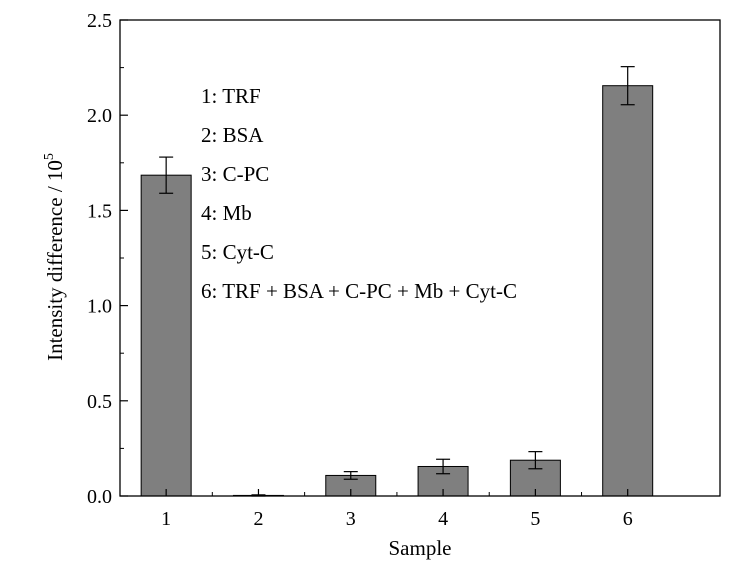  Describe the element at coordinates (99, 211) in the screenshot. I see `y-tick-label: 1.5` at that location.